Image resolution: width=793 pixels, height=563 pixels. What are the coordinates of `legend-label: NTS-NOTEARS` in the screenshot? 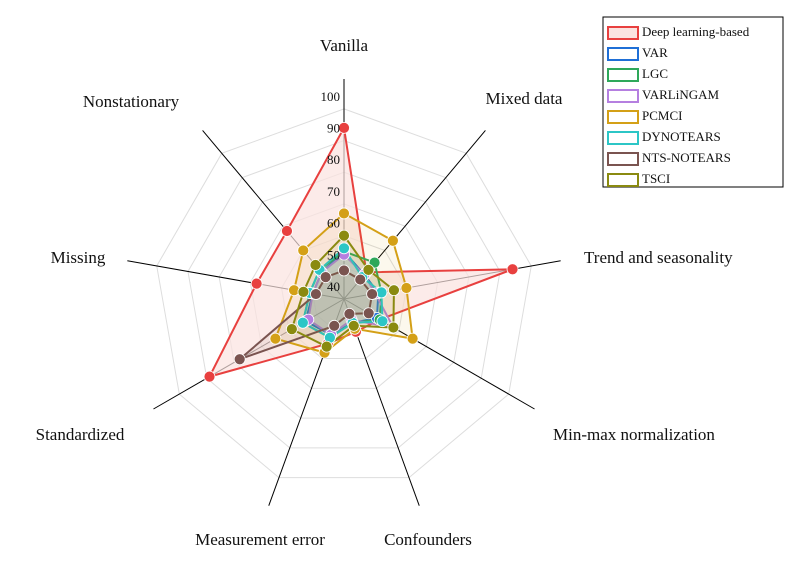 It's located at (686, 157).